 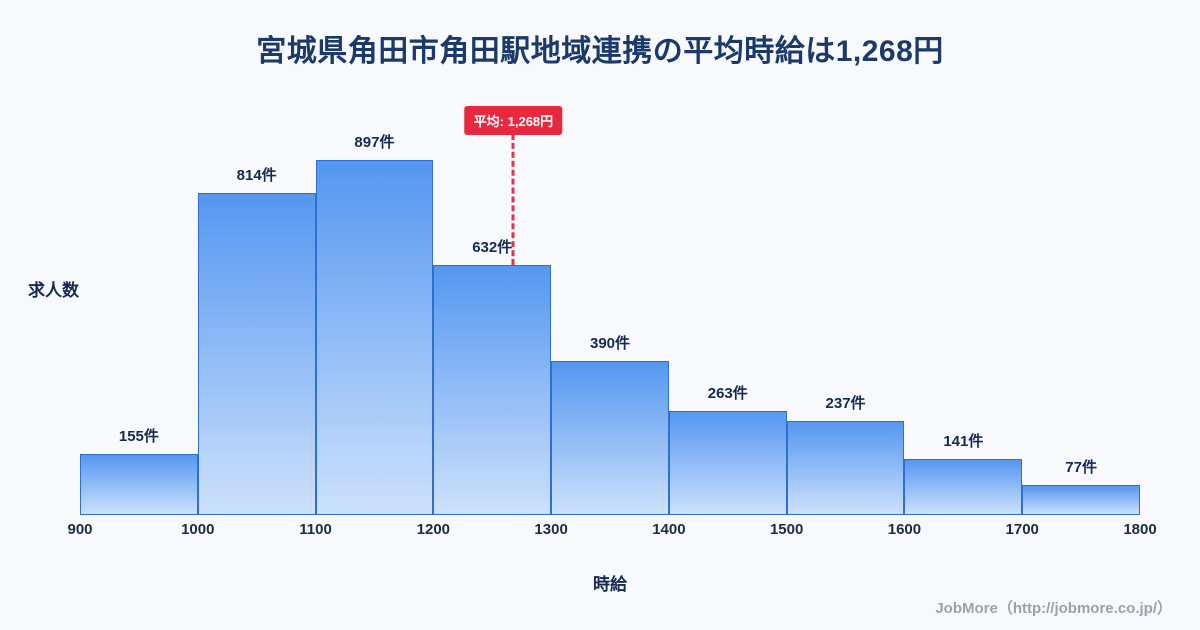 I want to click on x-axis-tick: 1800, so click(x=1140, y=529).